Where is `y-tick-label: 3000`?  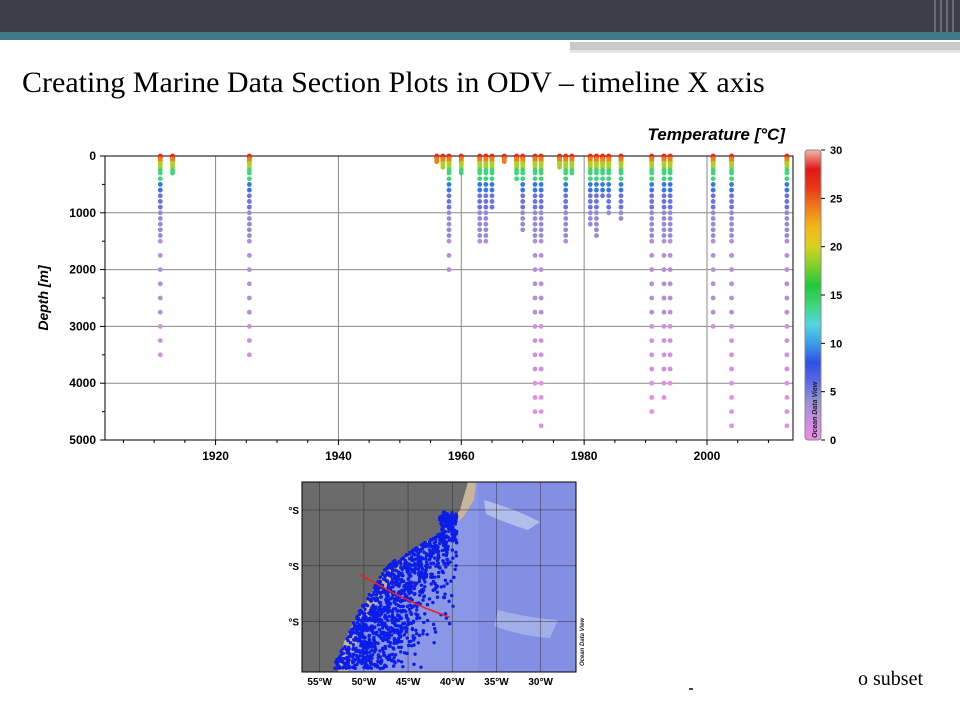
y-tick-label: 3000 is located at coordinates (82, 326).